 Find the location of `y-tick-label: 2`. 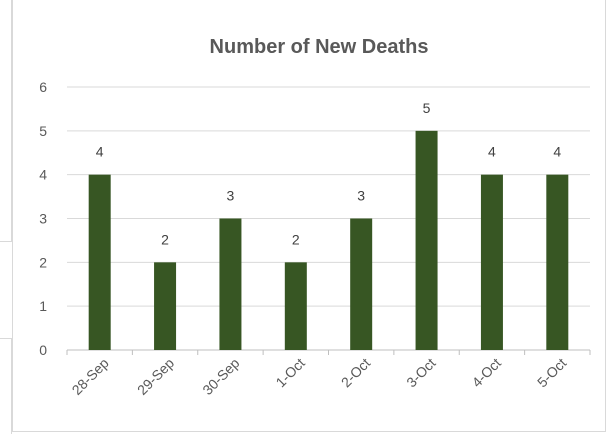

y-tick-label: 2 is located at coordinates (43, 262).